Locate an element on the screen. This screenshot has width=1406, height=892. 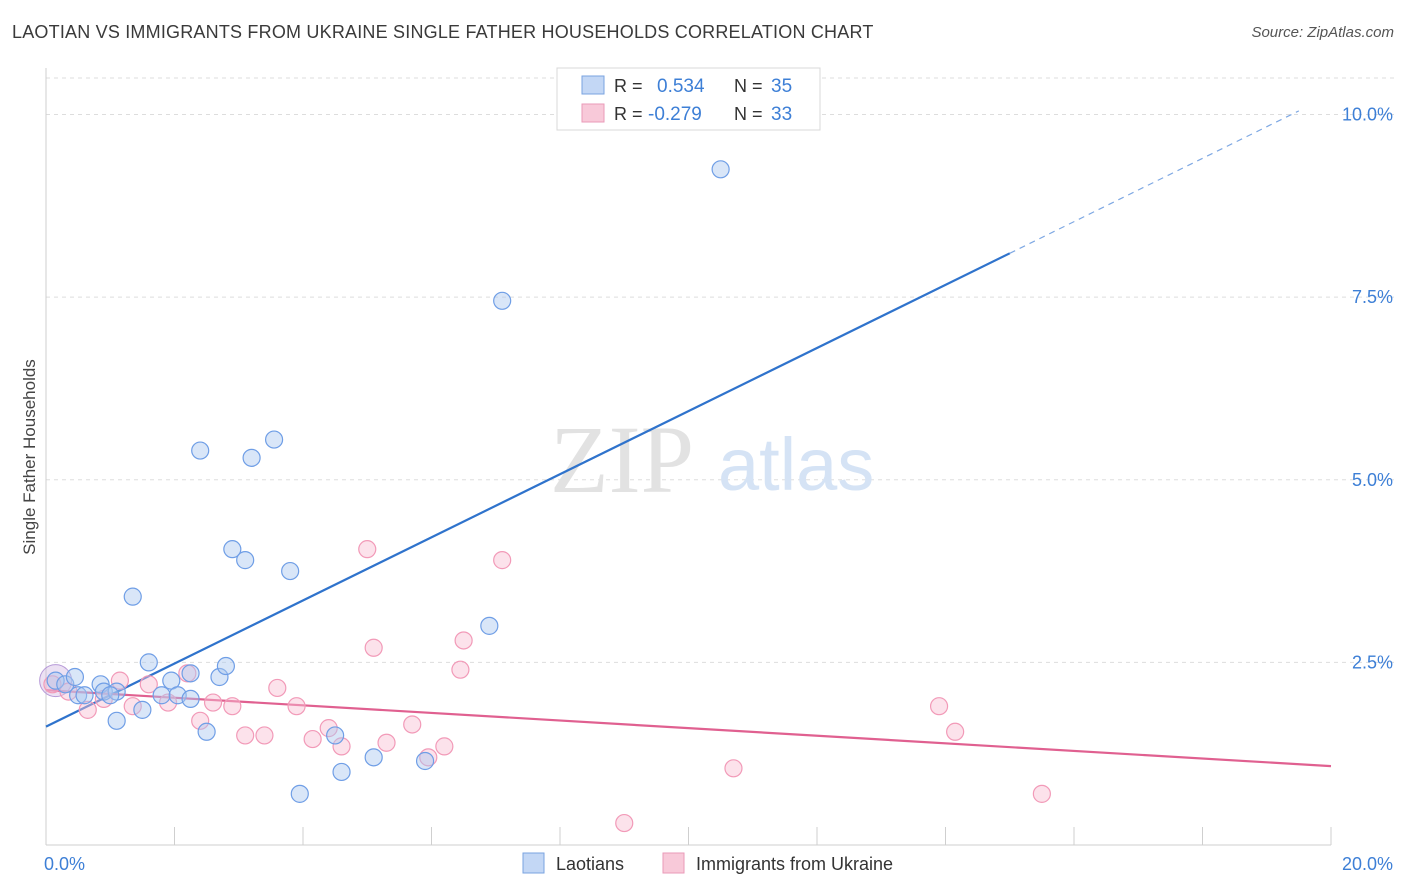
watermark-atlas: atlas is located at coordinates (796, 464).